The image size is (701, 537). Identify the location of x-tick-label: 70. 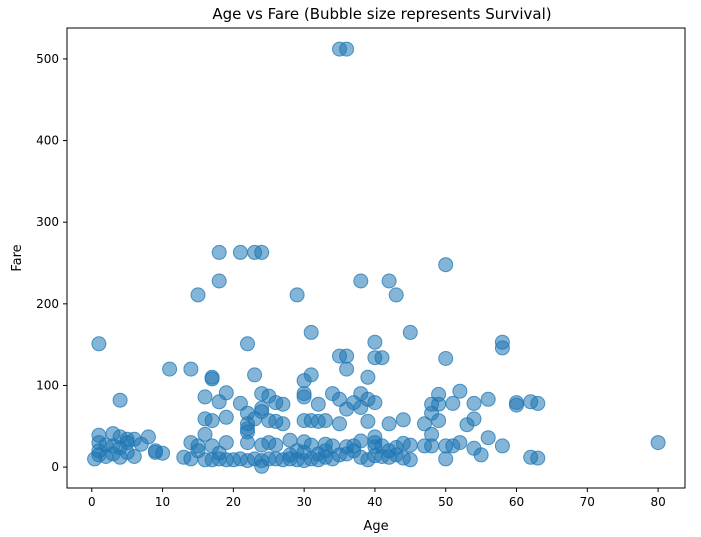
(587, 502).